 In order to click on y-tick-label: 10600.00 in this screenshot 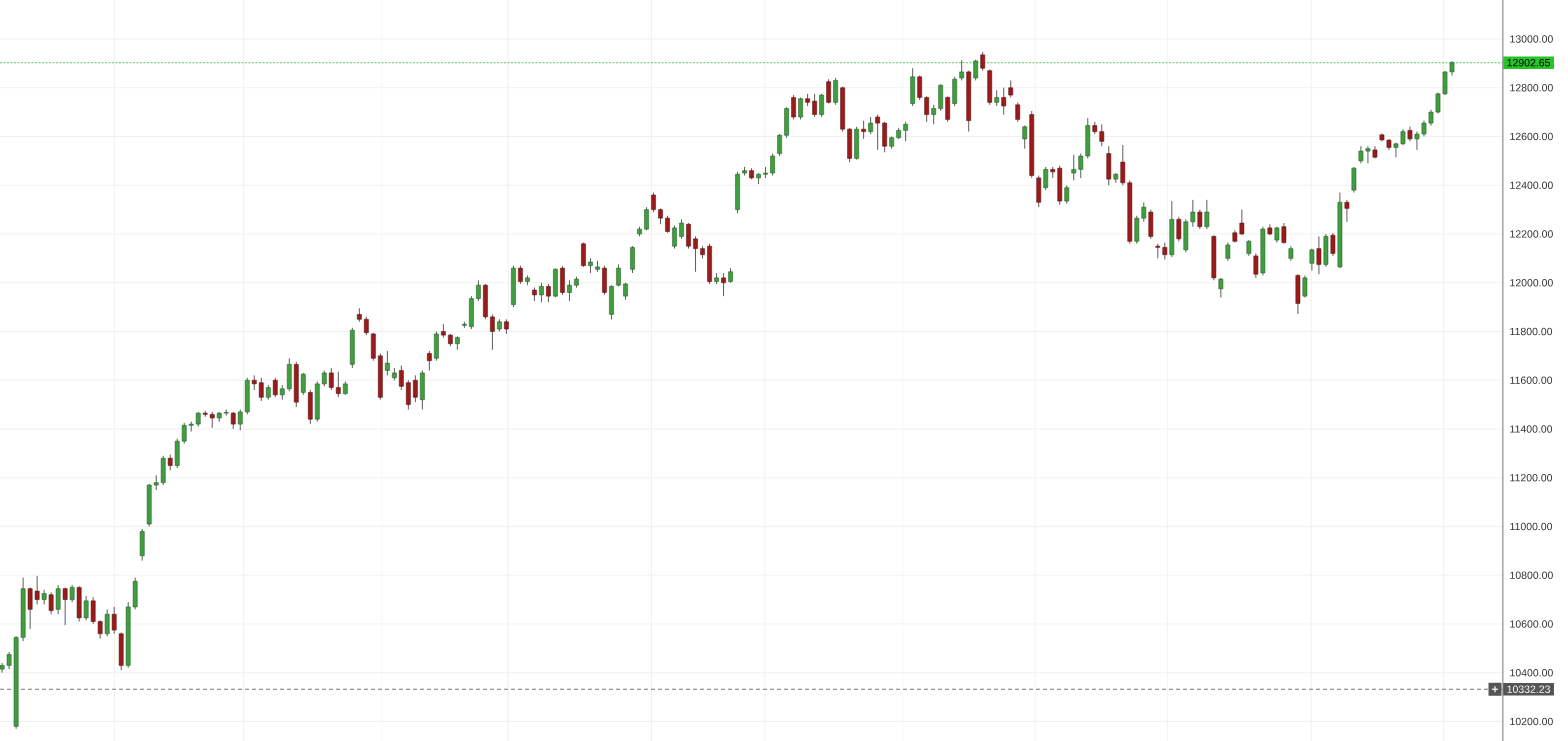, I will do `click(1531, 624)`.